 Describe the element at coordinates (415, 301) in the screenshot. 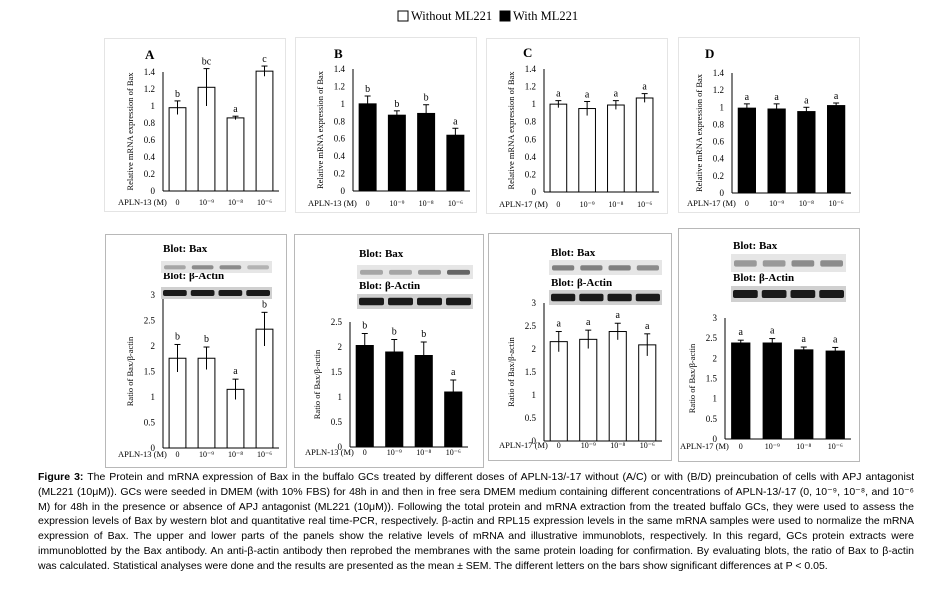

I see `blot-actin-strip` at that location.